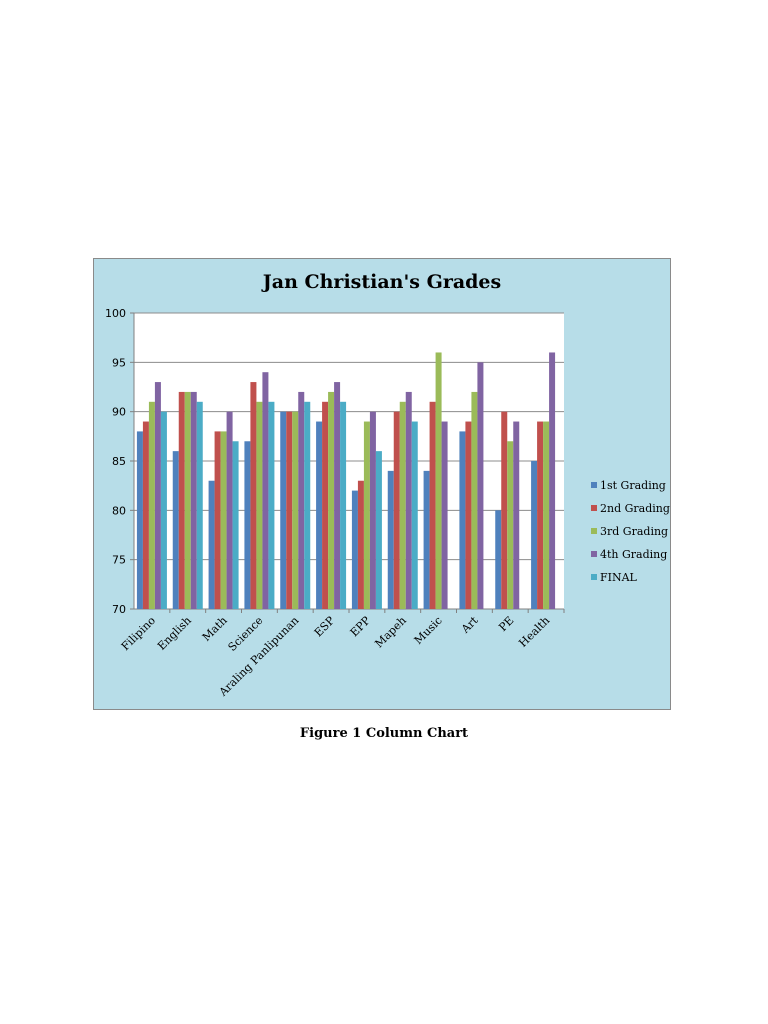  Describe the element at coordinates (619, 577) in the screenshot. I see `legend-label: FINAL` at that location.